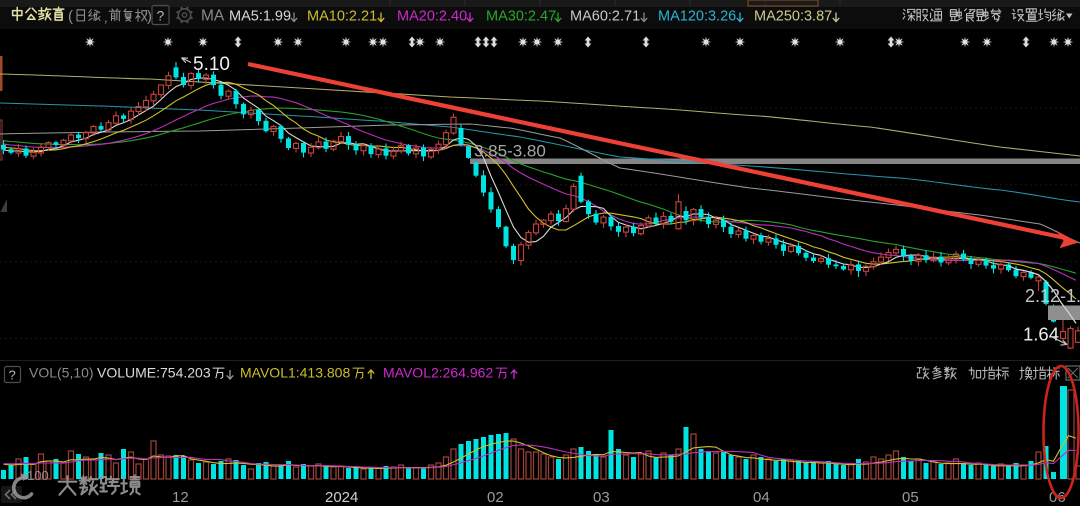 The image size is (1080, 506). I want to click on svg-text: MA120:3.26, so click(697, 17).